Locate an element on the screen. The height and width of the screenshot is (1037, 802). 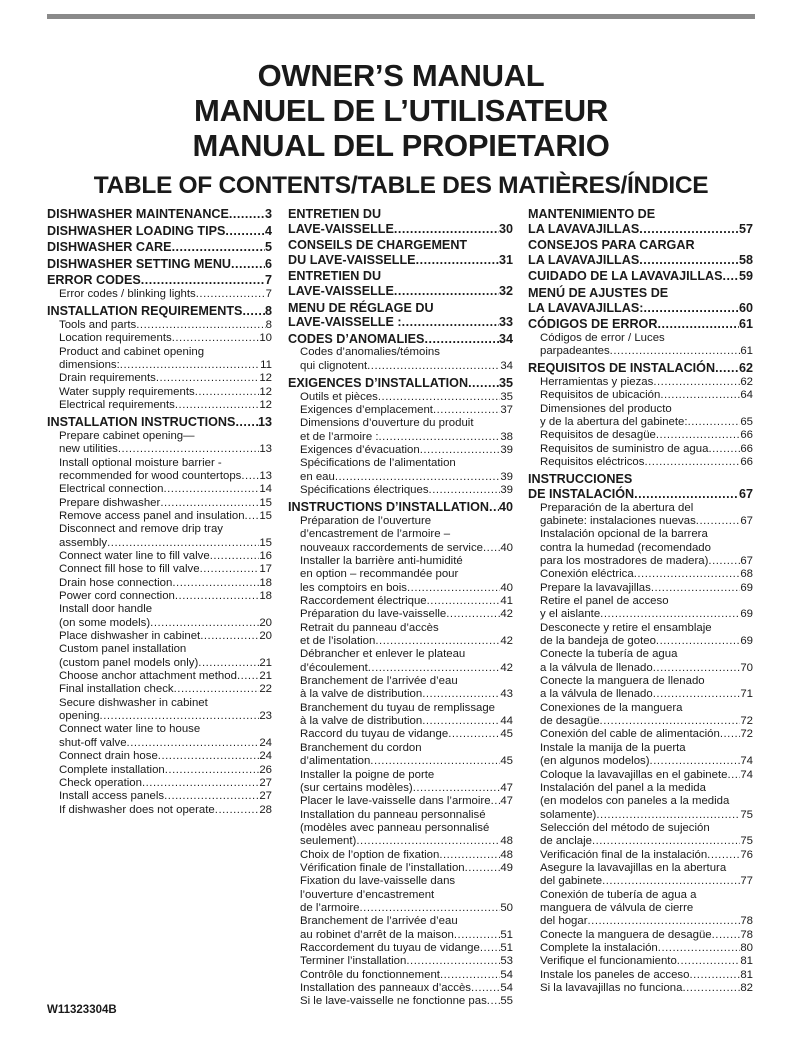
toc-section-entry: DISHWASHER CARE 5 is located at coordinates (159, 247).